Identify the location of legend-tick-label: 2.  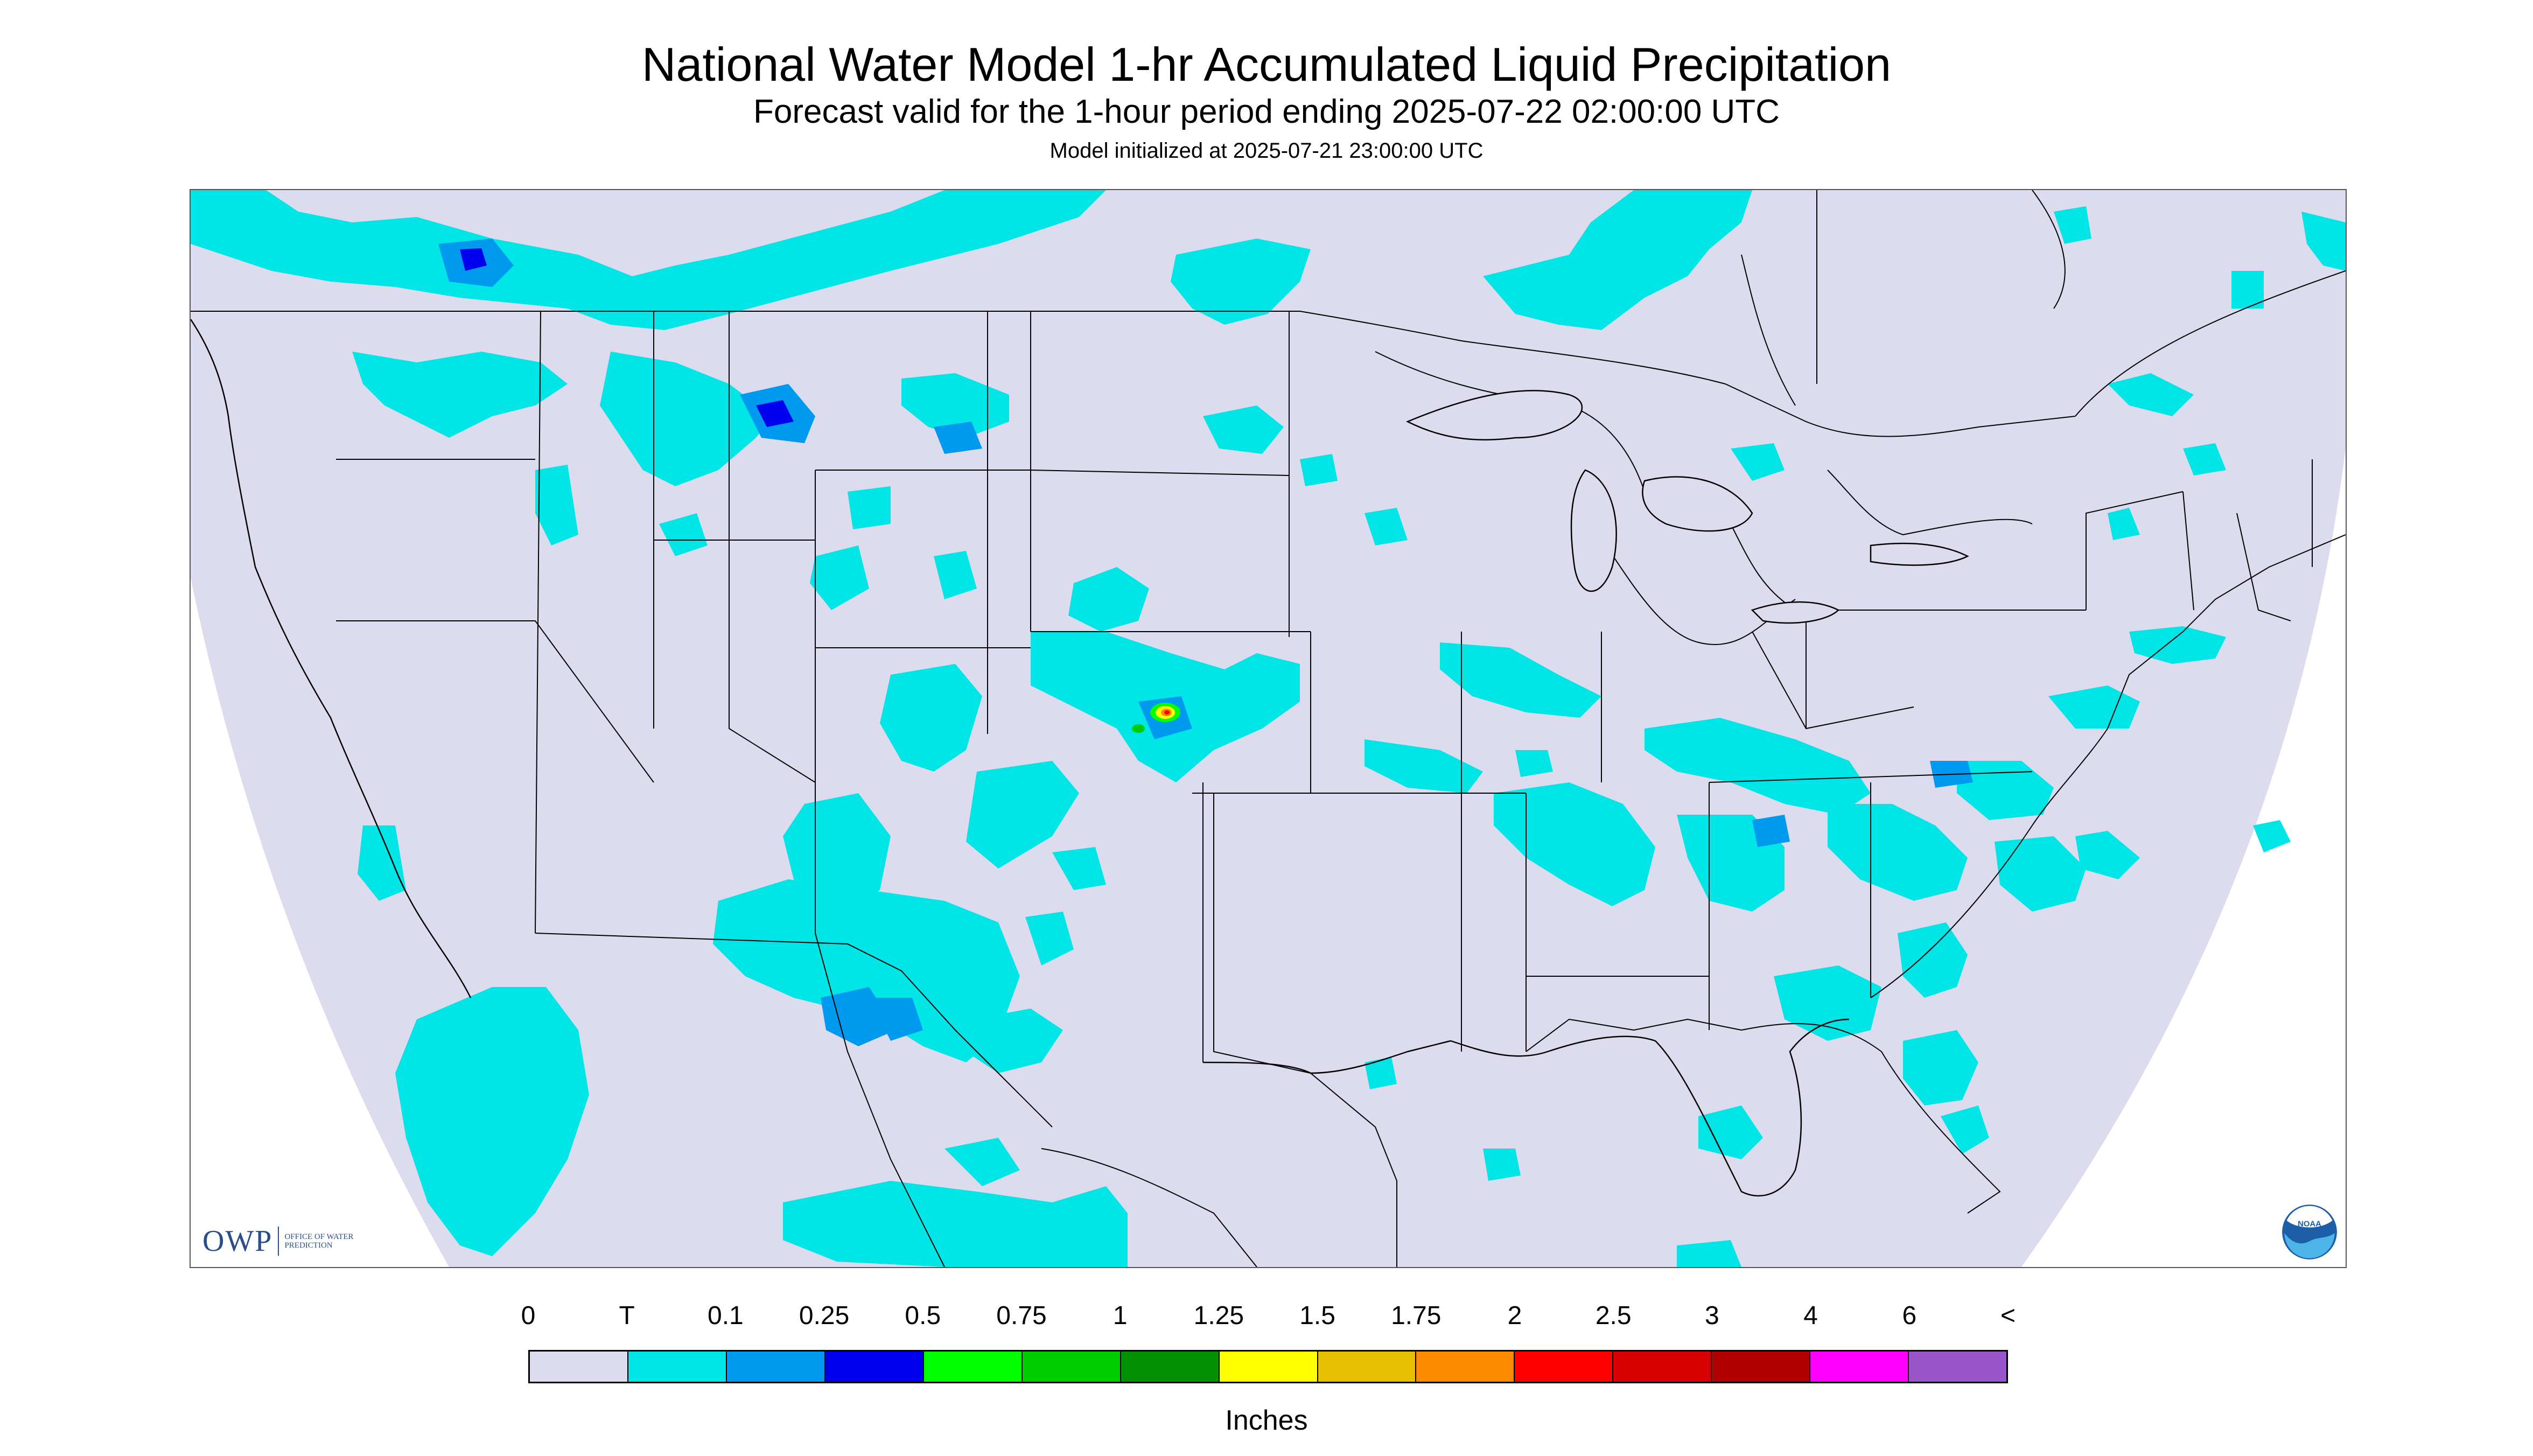
(1515, 1315).